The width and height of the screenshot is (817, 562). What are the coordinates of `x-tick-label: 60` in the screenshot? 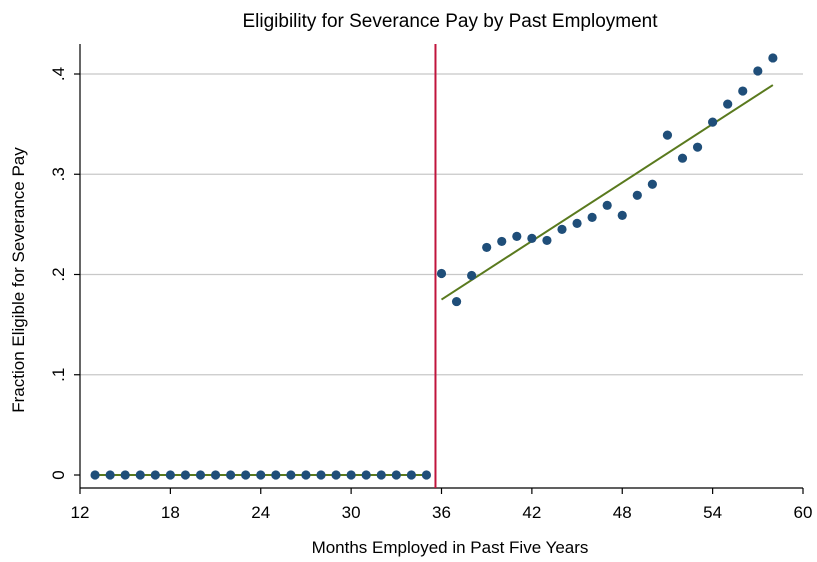 It's located at (803, 512).